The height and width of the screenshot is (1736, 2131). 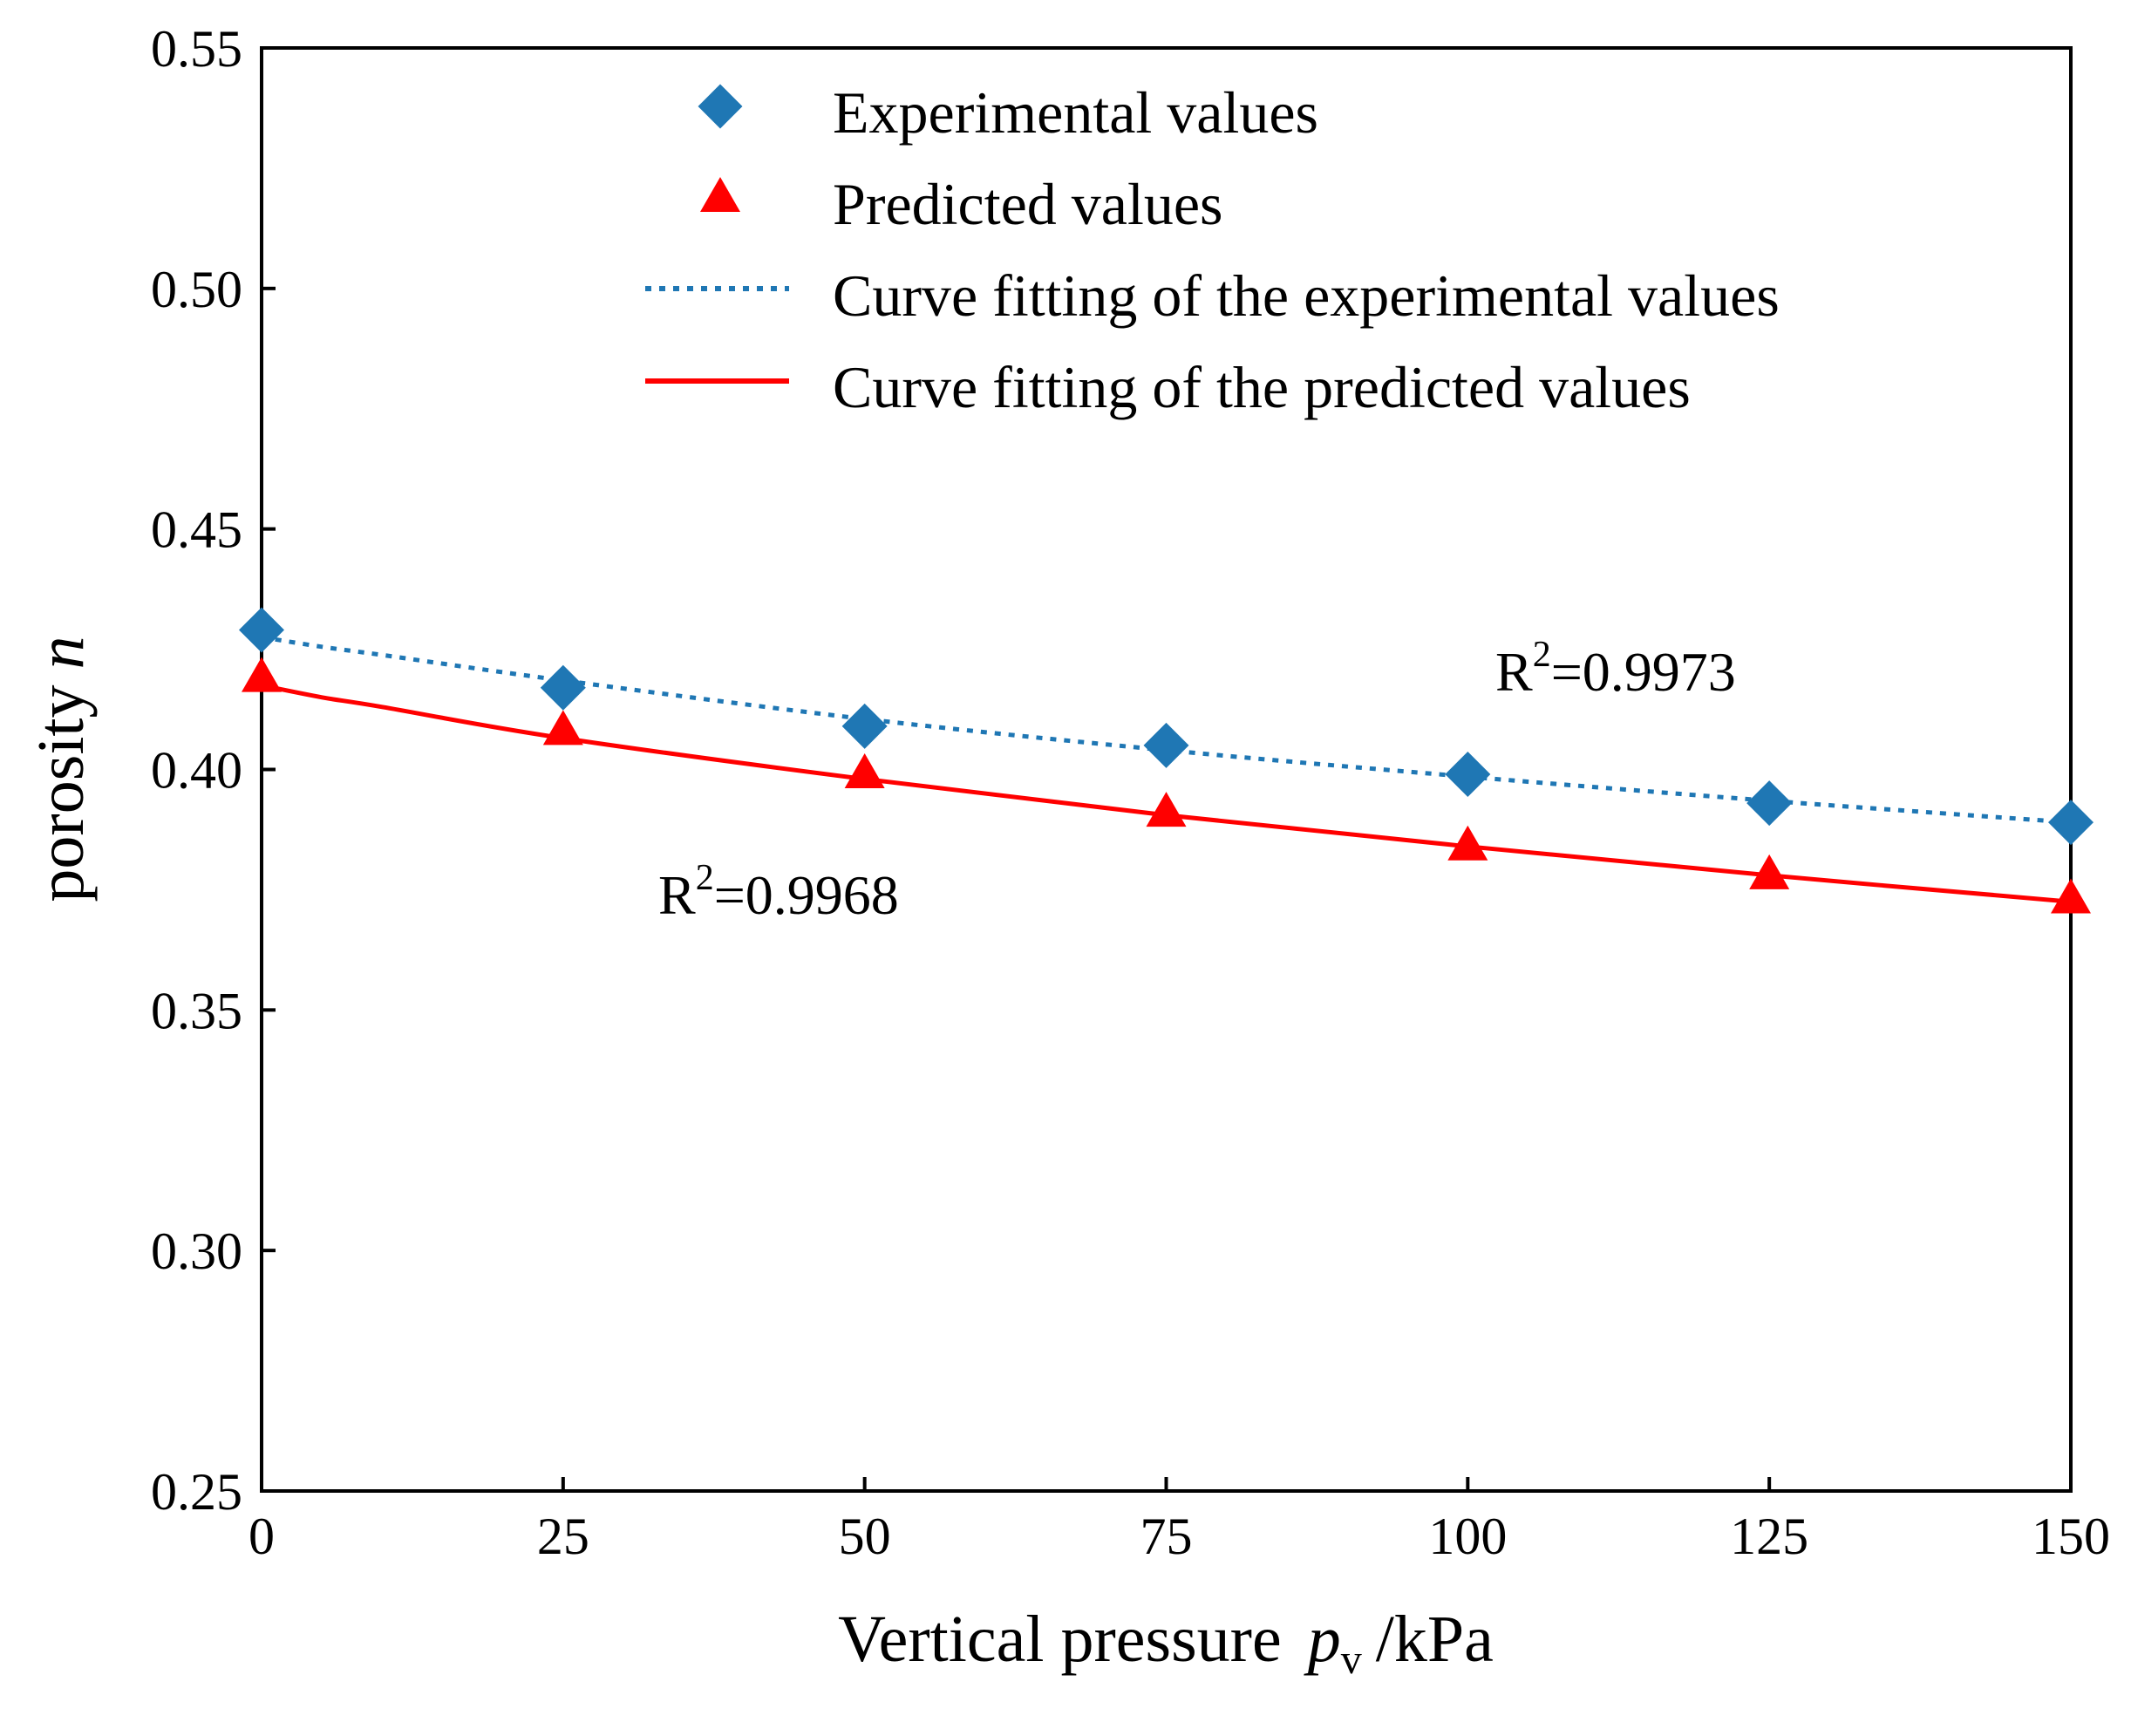 I want to click on y-axis-title: porosityn, so click(x=61, y=769).